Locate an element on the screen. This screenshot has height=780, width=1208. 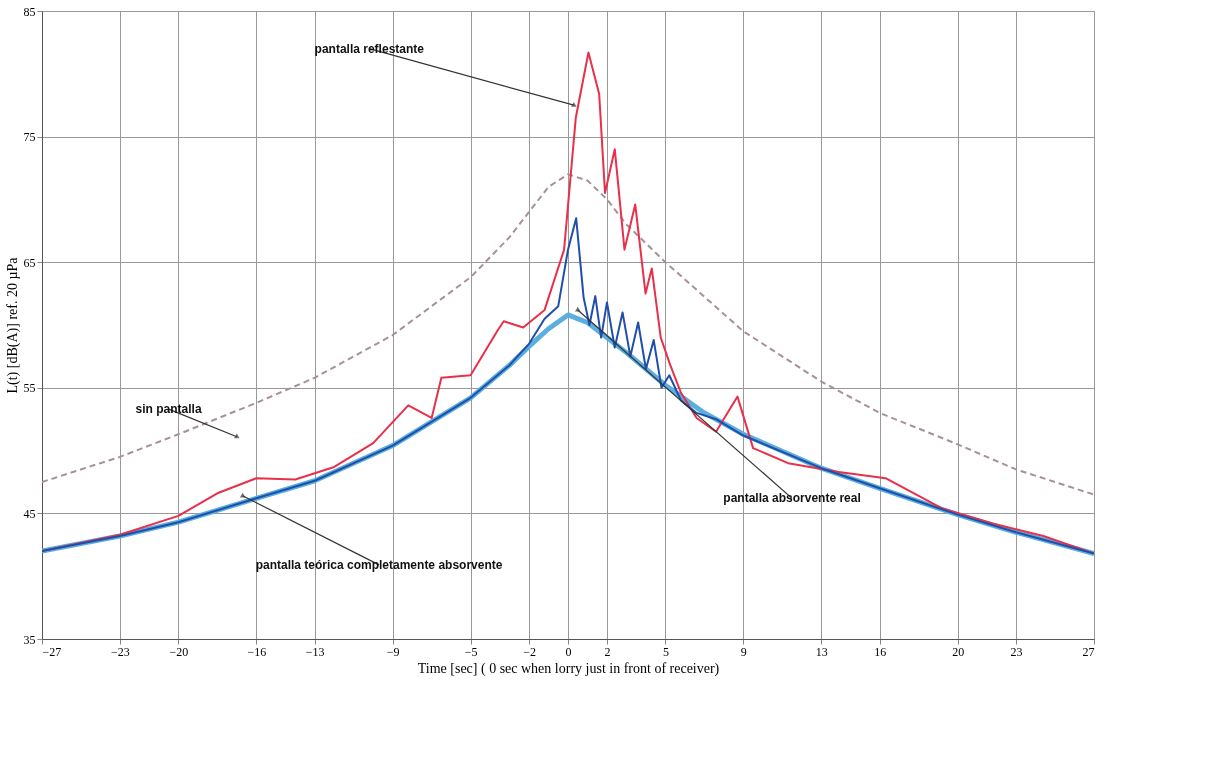
y-axis-title: L(t) [dB(A)] ref. 20 µPa is located at coordinates (12, 325).